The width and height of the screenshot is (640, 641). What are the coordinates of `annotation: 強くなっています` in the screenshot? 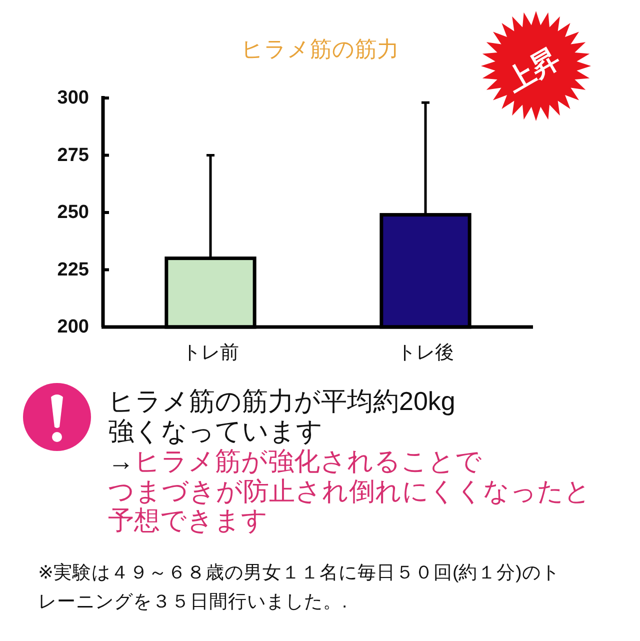 It's located at (215, 431).